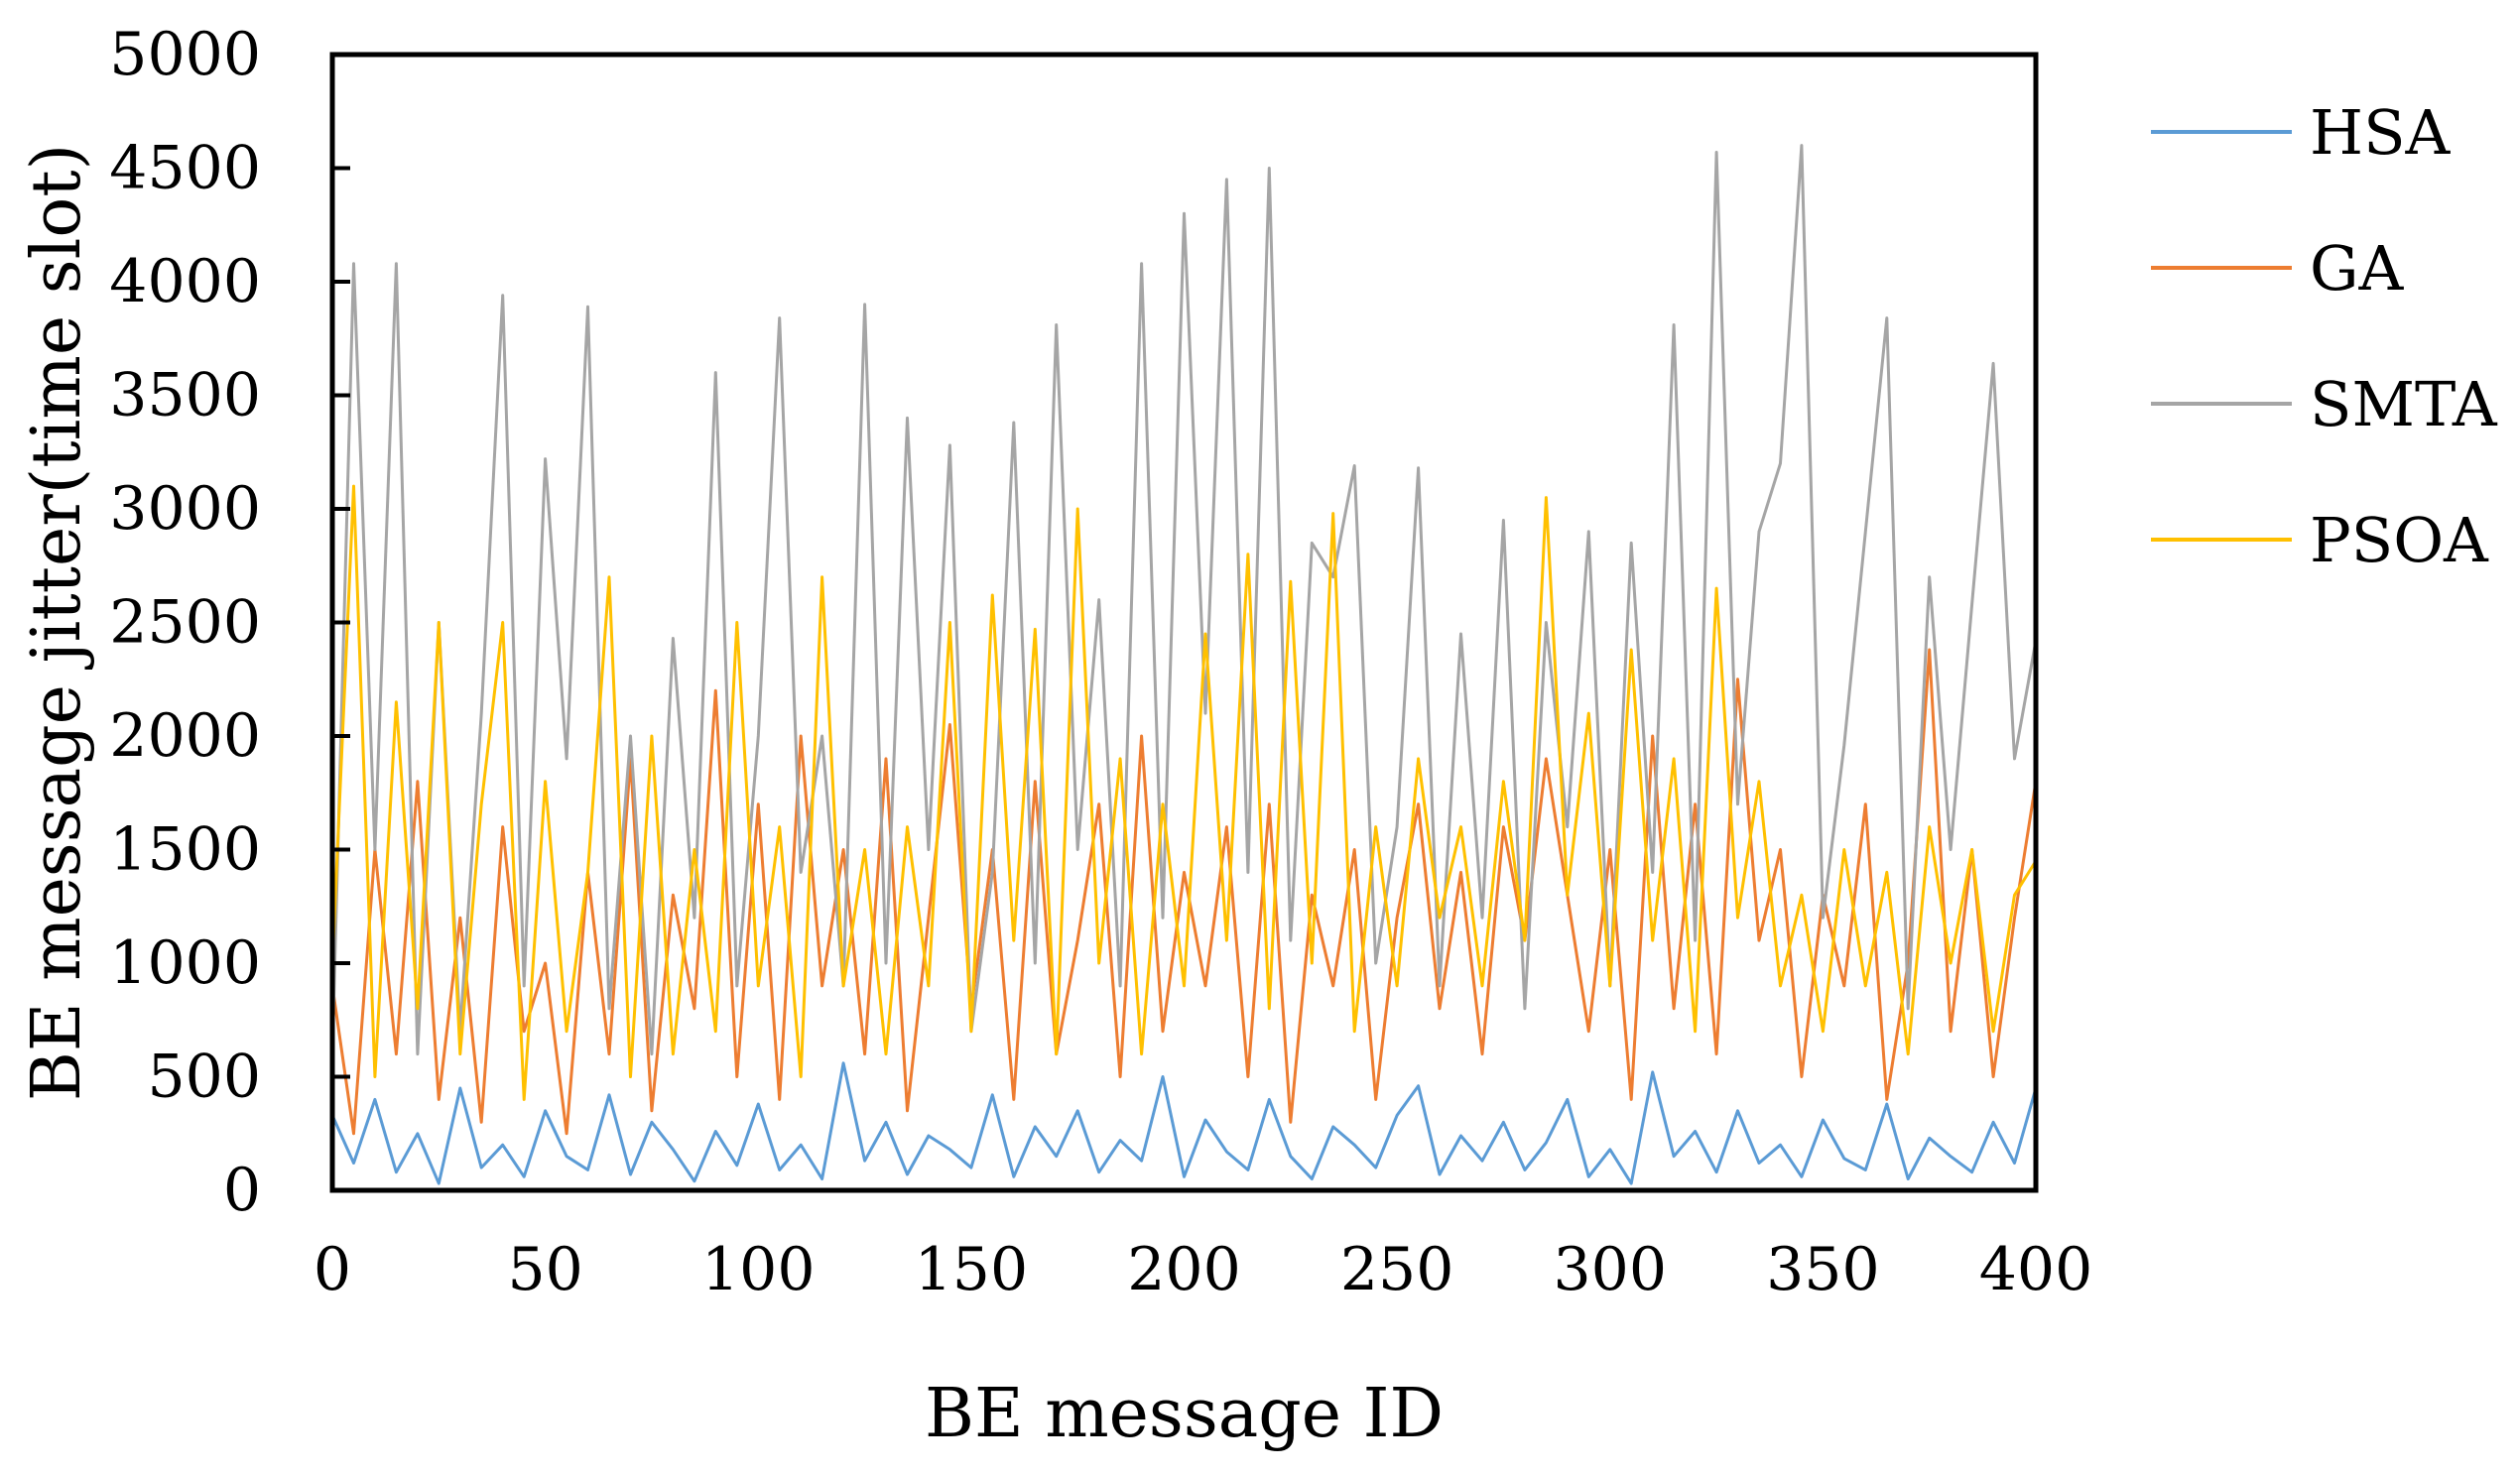 The width and height of the screenshot is (2520, 1476). I want to click on x-tick-label: 350, so click(1823, 1269).